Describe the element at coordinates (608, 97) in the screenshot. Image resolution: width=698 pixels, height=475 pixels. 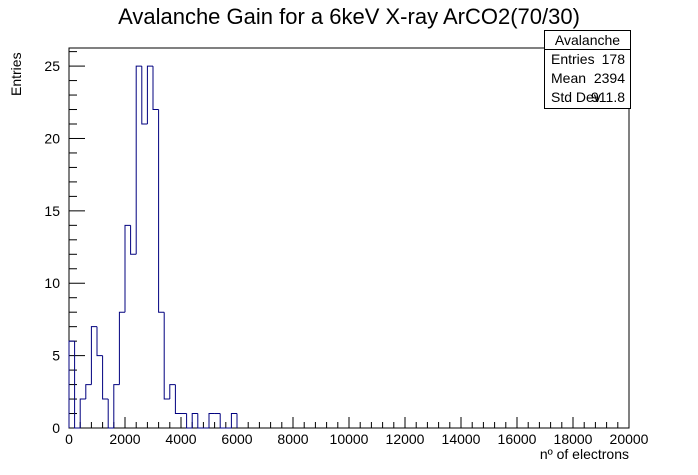
I see `stats-value: 911.8` at that location.